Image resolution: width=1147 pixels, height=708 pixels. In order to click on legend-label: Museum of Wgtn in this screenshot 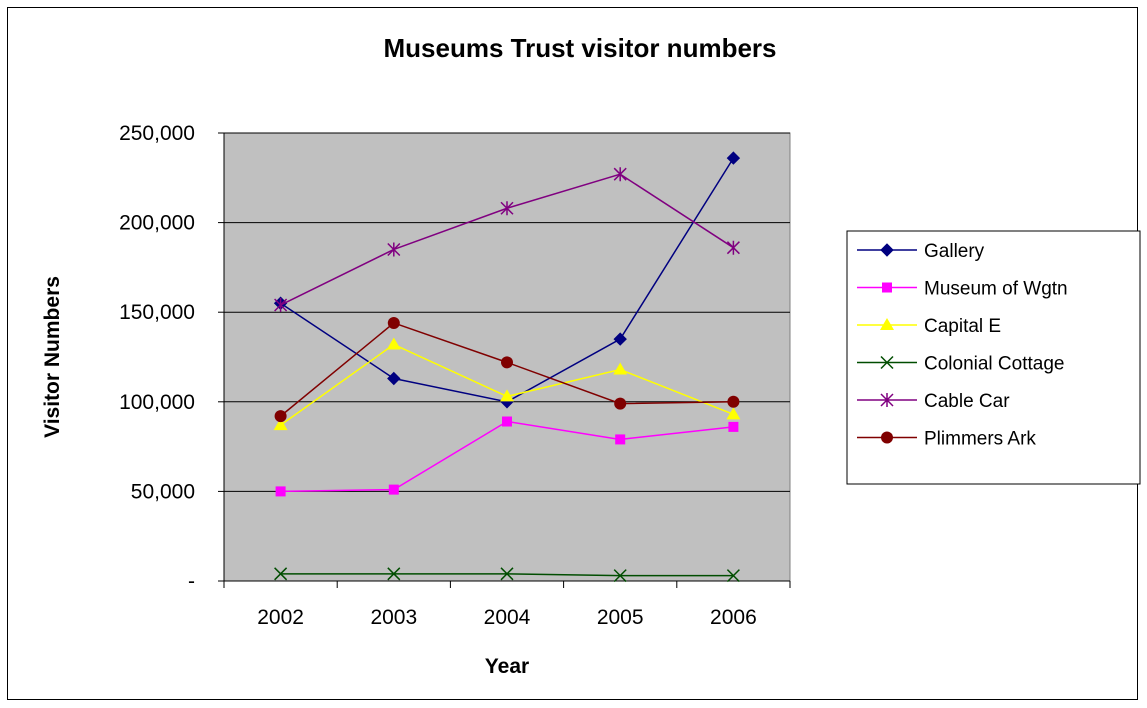, I will do `click(996, 289)`.